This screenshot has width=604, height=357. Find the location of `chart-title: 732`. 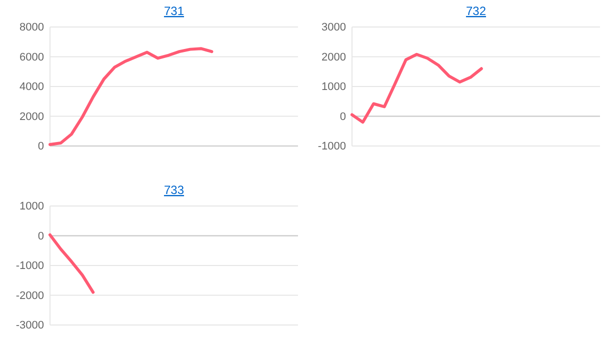

chart-title: 732 is located at coordinates (476, 11).